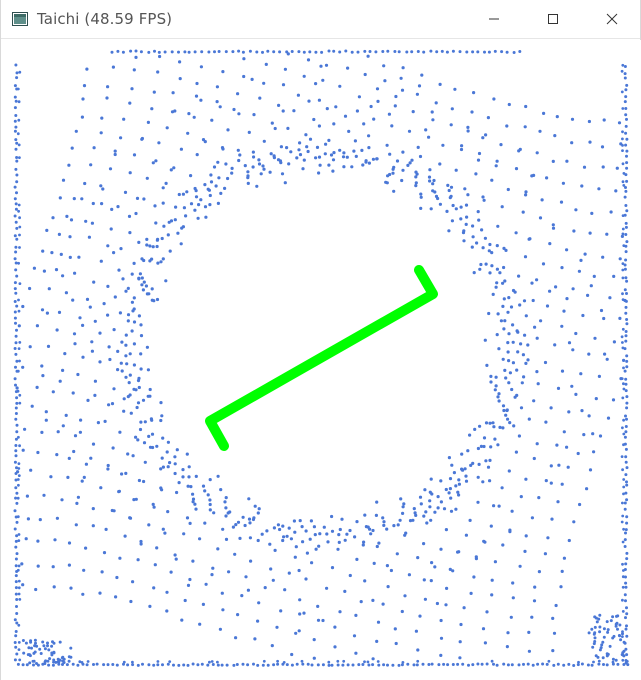  Describe the element at coordinates (553, 19) in the screenshot. I see `maximize-button` at that location.